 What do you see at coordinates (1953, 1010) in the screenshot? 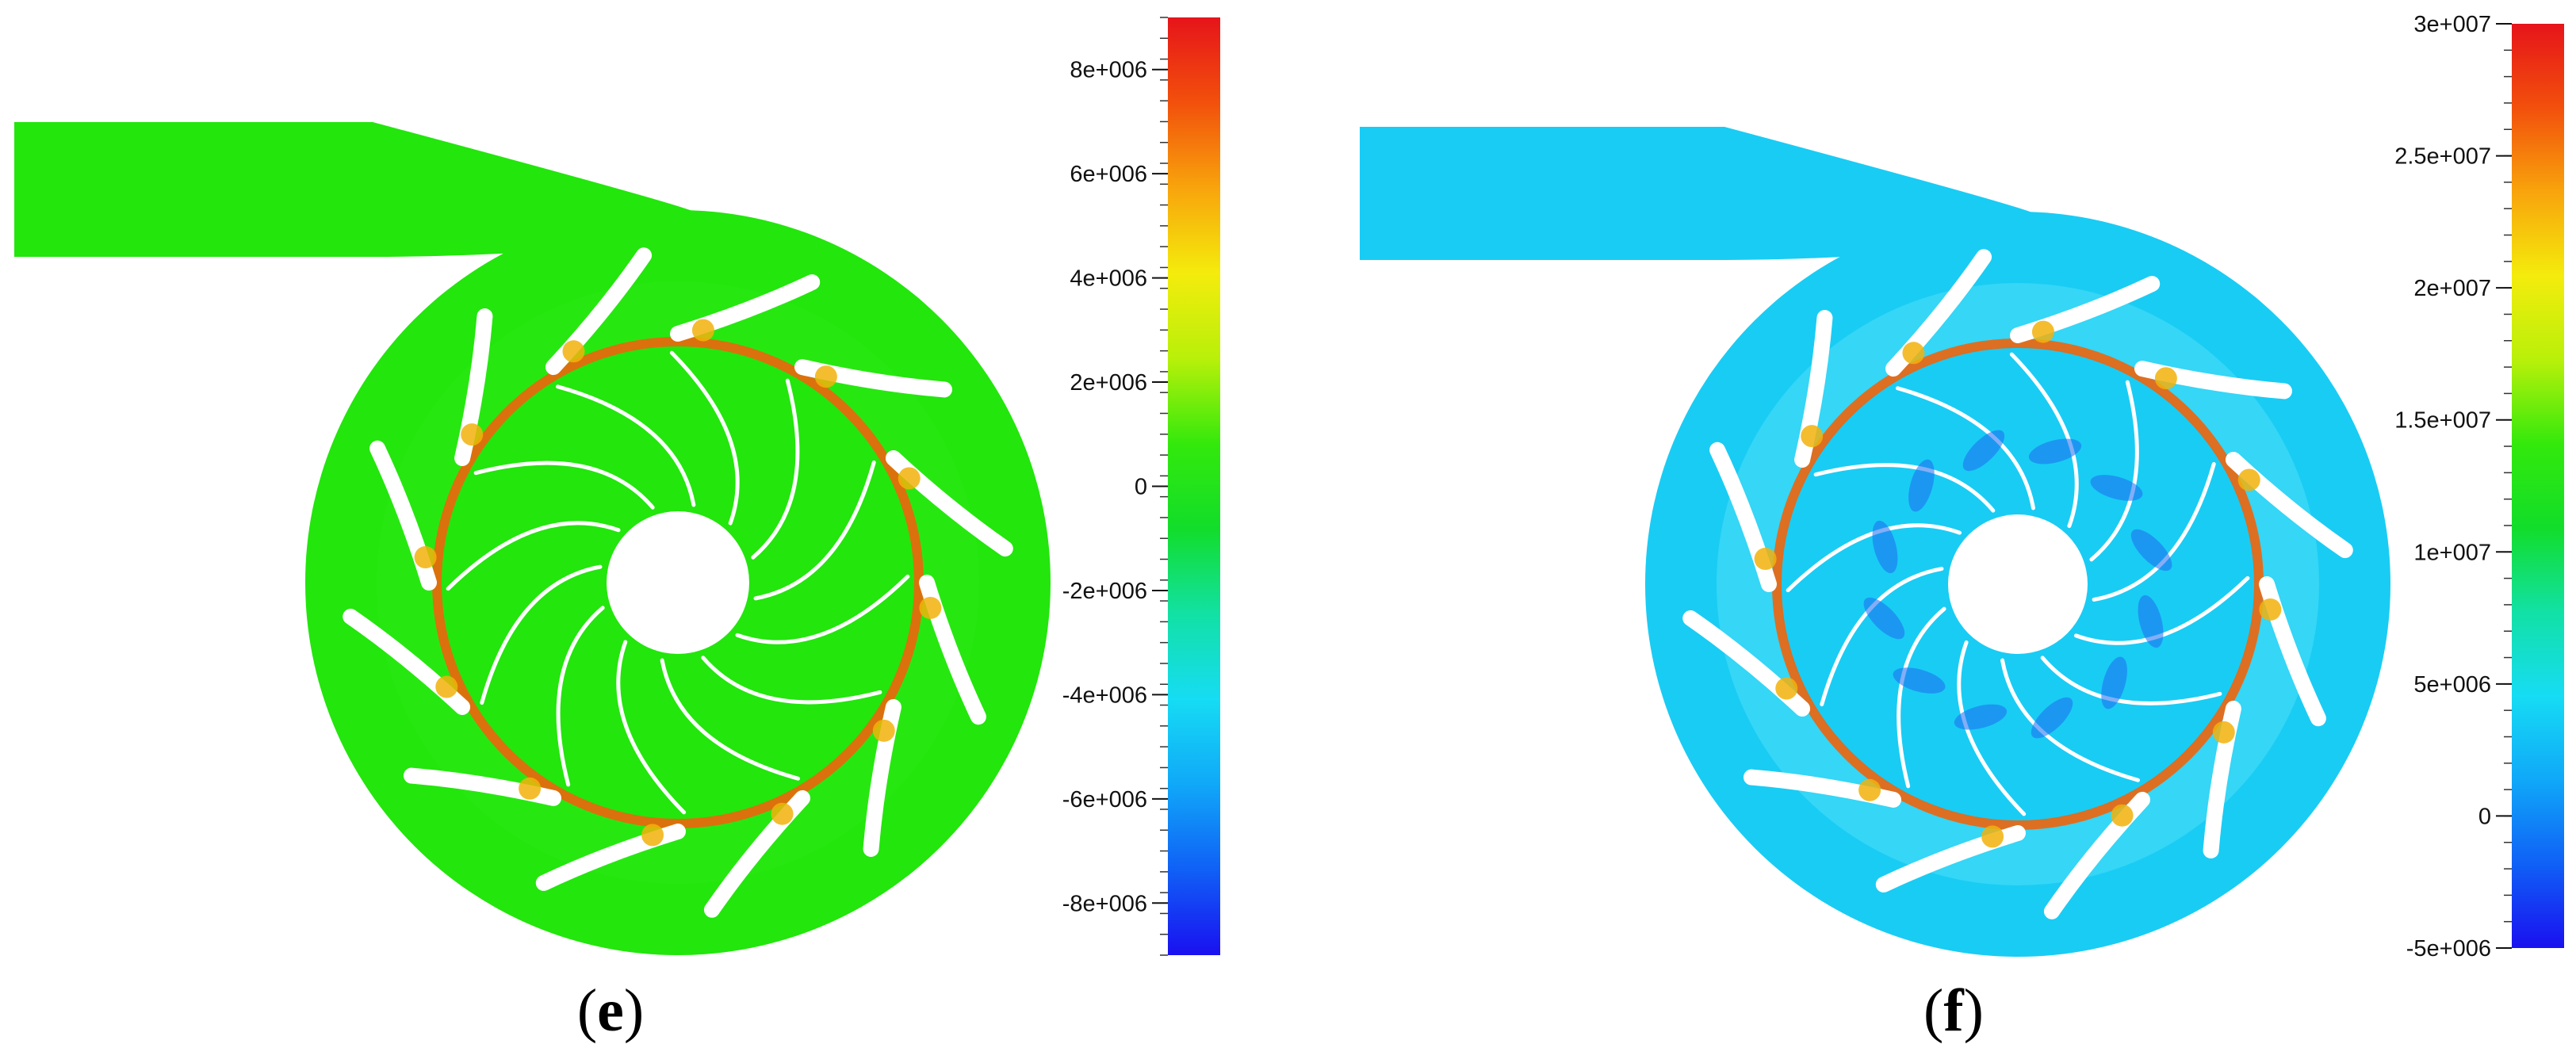
I see `panel-label-f: (f)` at bounding box center [1953, 1010].